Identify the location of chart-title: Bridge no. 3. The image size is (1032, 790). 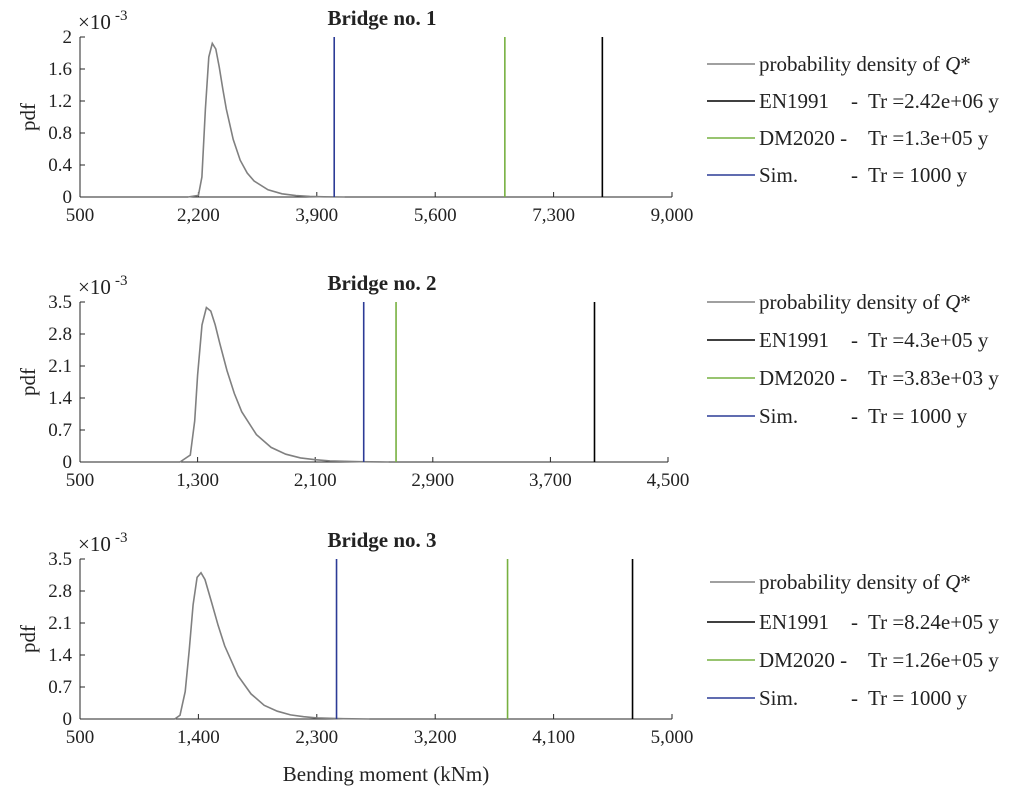
(381, 540).